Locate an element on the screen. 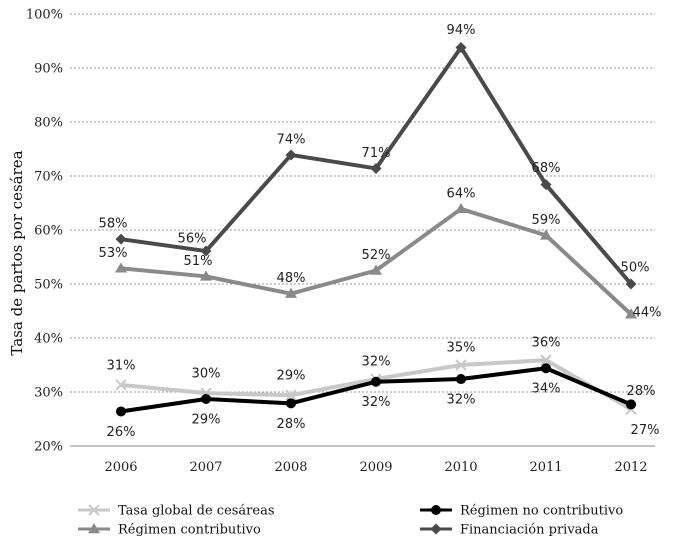 This screenshot has width=674, height=541. data-label: 27% is located at coordinates (645, 430).